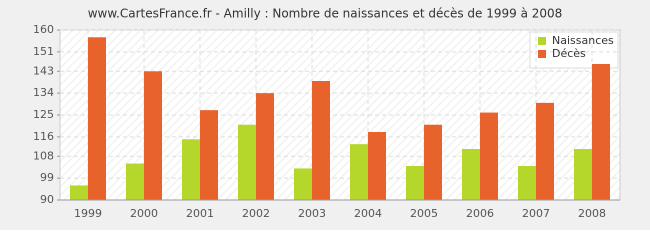 This screenshot has width=650, height=240. Describe the element at coordinates (47, 199) in the screenshot. I see `y-tick-label: 90` at that location.